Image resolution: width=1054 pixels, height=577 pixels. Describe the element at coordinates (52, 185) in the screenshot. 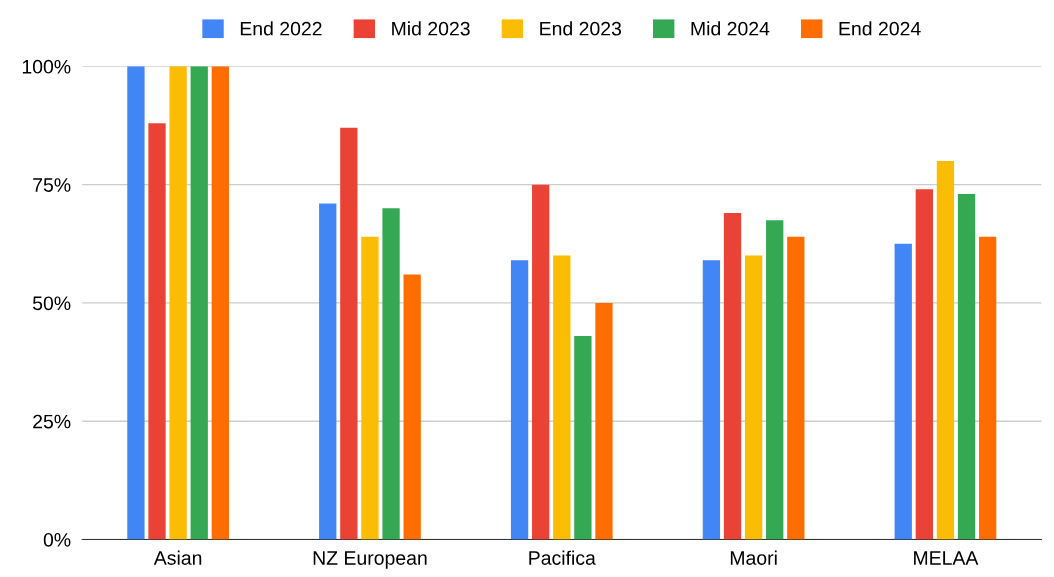

I see `y-tick-label: 75%` at that location.